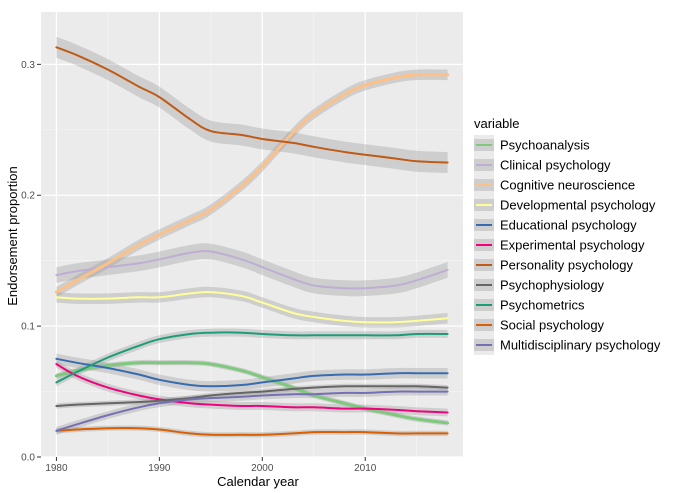 The width and height of the screenshot is (680, 493). Describe the element at coordinates (159, 468) in the screenshot. I see `x-tick-label: 1990` at that location.